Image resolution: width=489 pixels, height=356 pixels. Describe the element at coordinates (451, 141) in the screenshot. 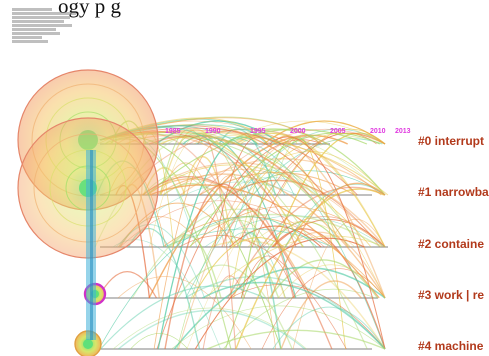

I see `cluster-label: #0 interrupt` at that location.